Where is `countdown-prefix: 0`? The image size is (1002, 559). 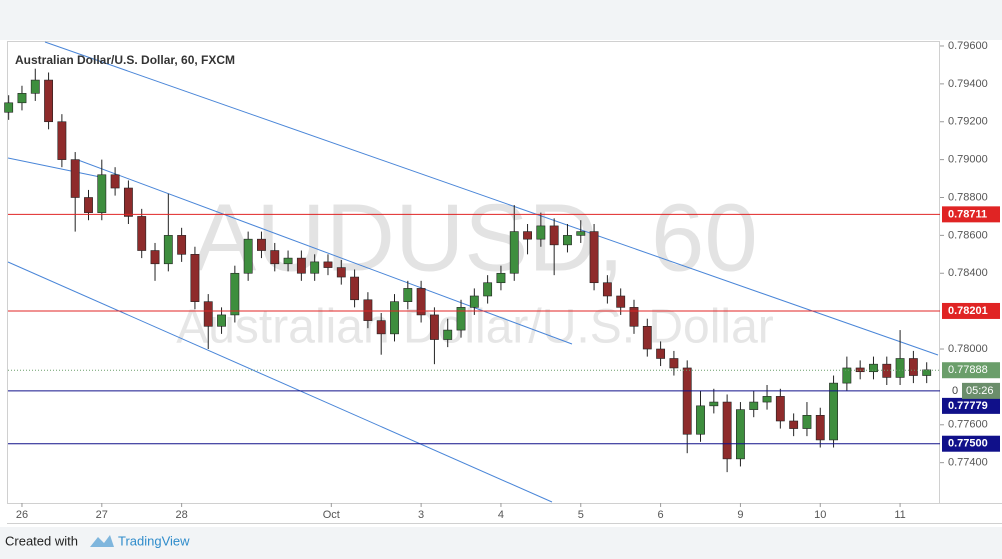 countdown-prefix: 0 is located at coordinates (955, 391).